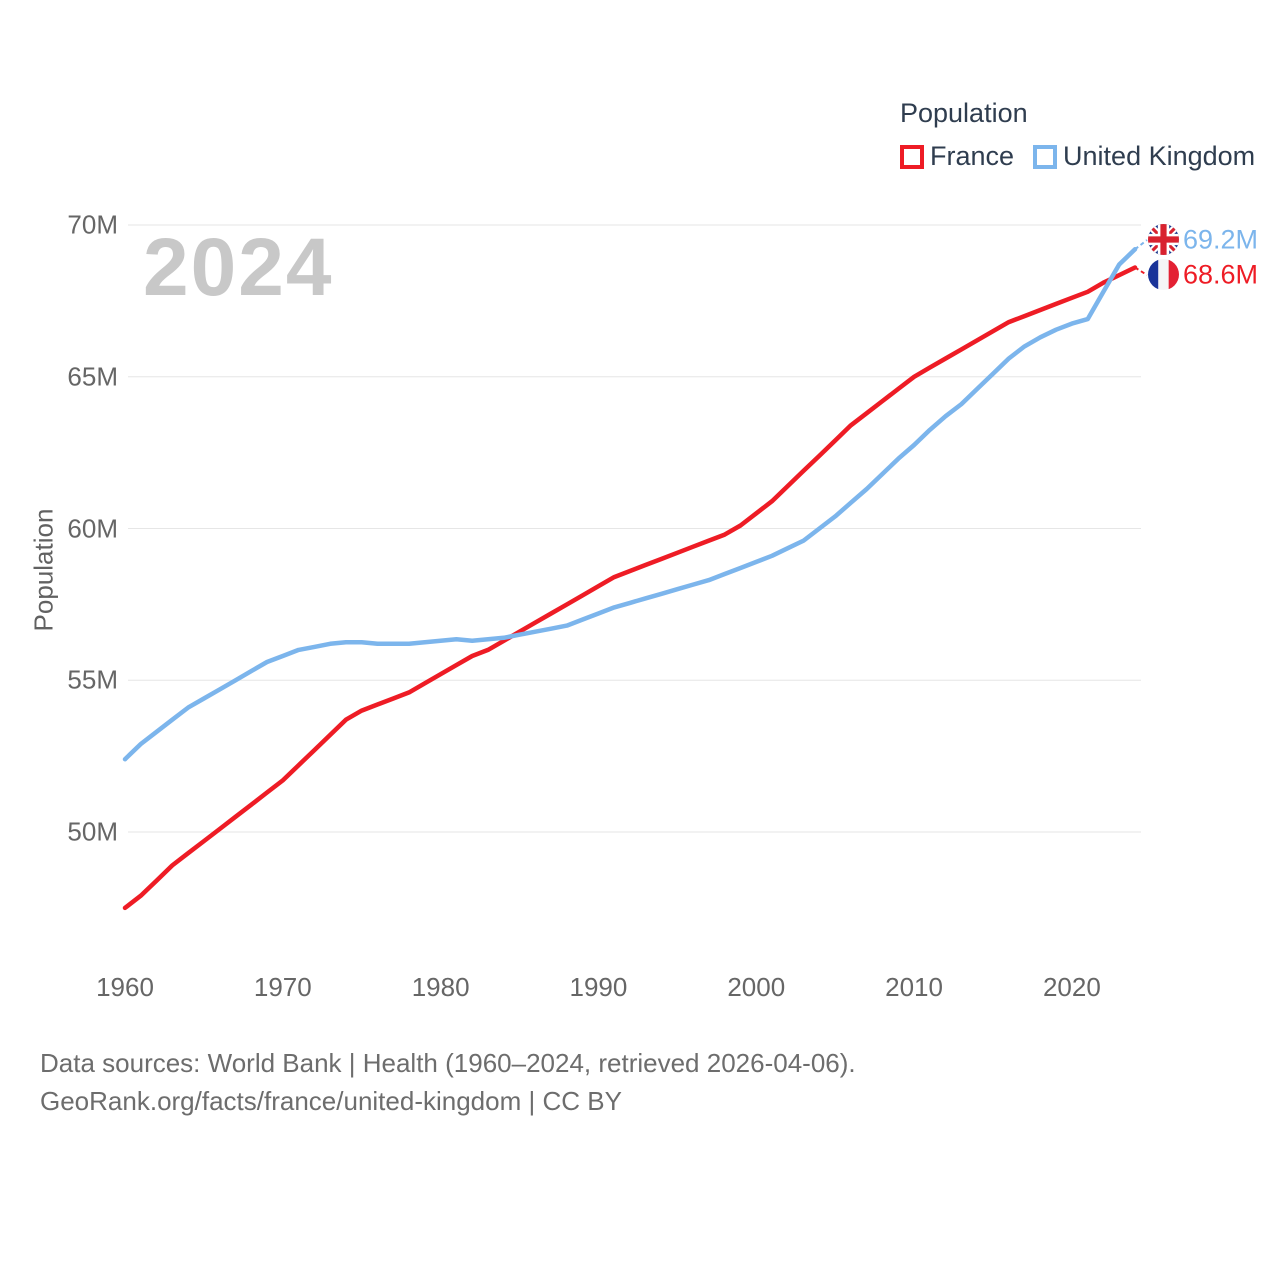 The width and height of the screenshot is (1280, 1280). Describe the element at coordinates (972, 156) in the screenshot. I see `legend-label-france: France` at that location.